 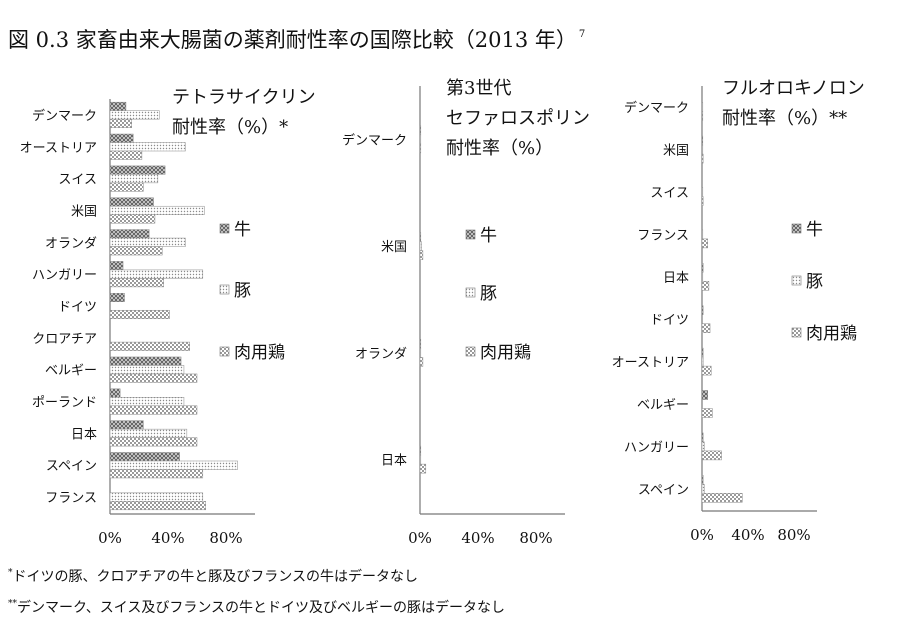 What do you see at coordinates (663, 405) in the screenshot?
I see `chart-3-category-label: ベルギー` at bounding box center [663, 405].